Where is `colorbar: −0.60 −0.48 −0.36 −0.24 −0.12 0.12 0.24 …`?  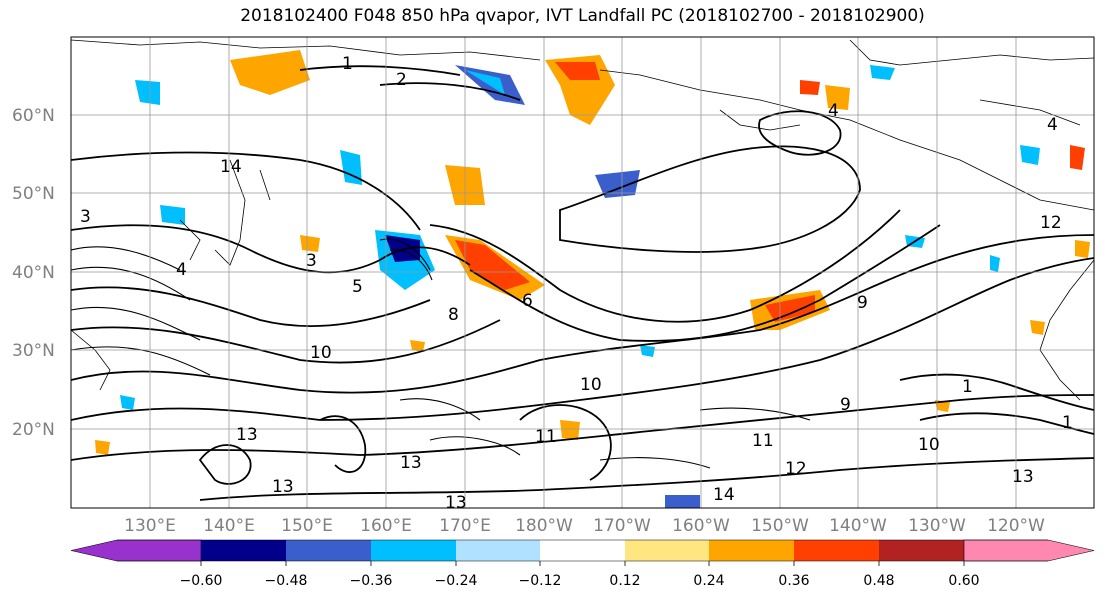 colorbar: −0.60 −0.48 −0.36 −0.24 −0.12 0.12 0.24 … is located at coordinates (582, 564).